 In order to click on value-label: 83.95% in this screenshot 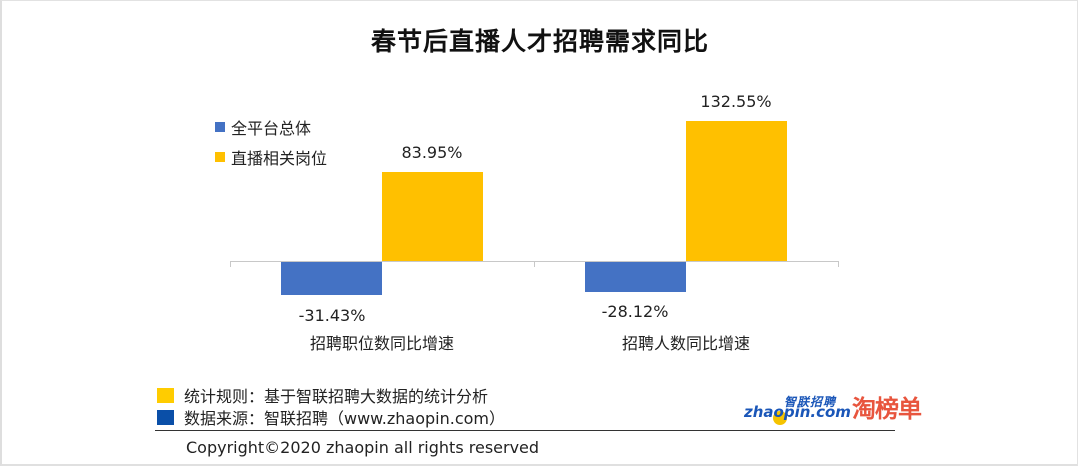, I will do `click(432, 152)`.